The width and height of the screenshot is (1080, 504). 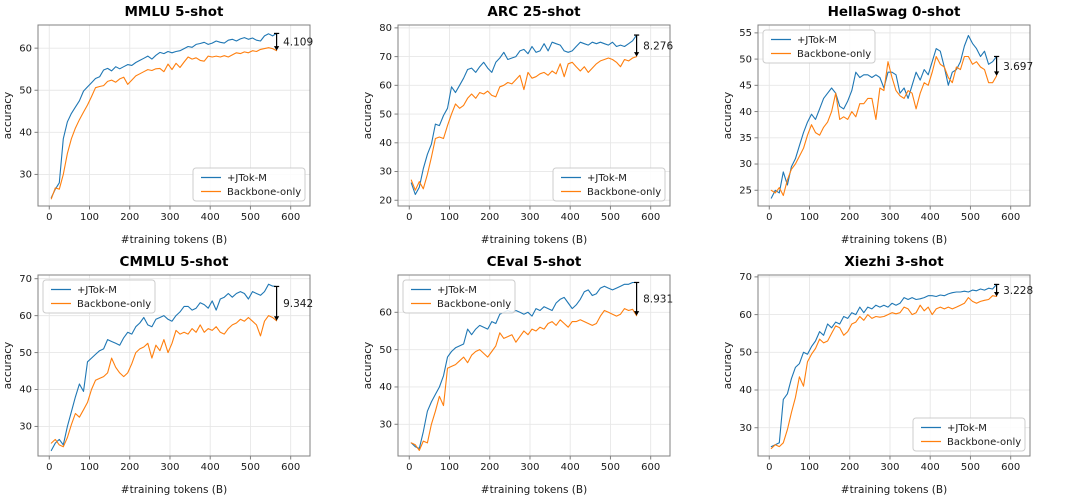 I want to click on y-tick-label: 35, so click(x=745, y=138).